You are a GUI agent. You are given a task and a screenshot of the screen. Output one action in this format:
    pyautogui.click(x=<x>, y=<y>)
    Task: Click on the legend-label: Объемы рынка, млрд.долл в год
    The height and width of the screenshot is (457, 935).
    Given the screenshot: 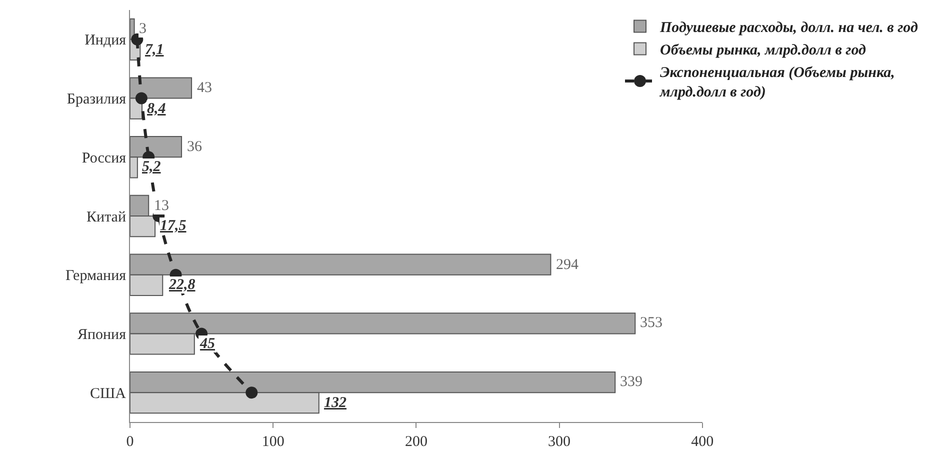 What is the action you would take?
    pyautogui.click(x=763, y=50)
    